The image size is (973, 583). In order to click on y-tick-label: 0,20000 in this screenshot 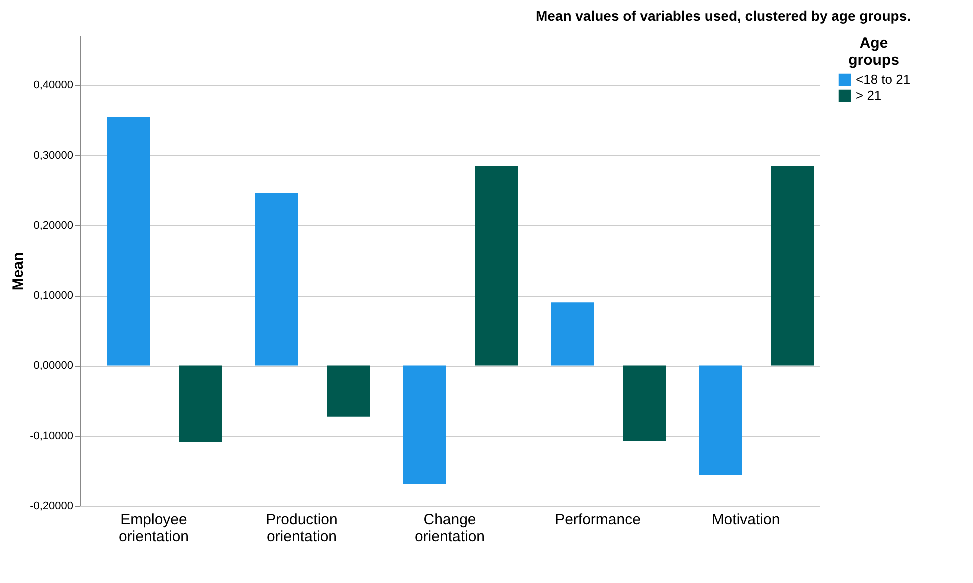, I will do `click(54, 226)`.